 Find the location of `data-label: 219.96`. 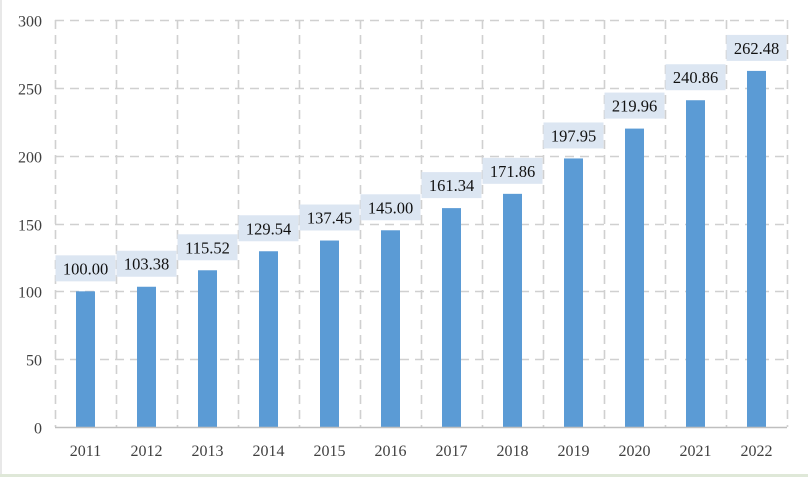

data-label: 219.96 is located at coordinates (634, 106).